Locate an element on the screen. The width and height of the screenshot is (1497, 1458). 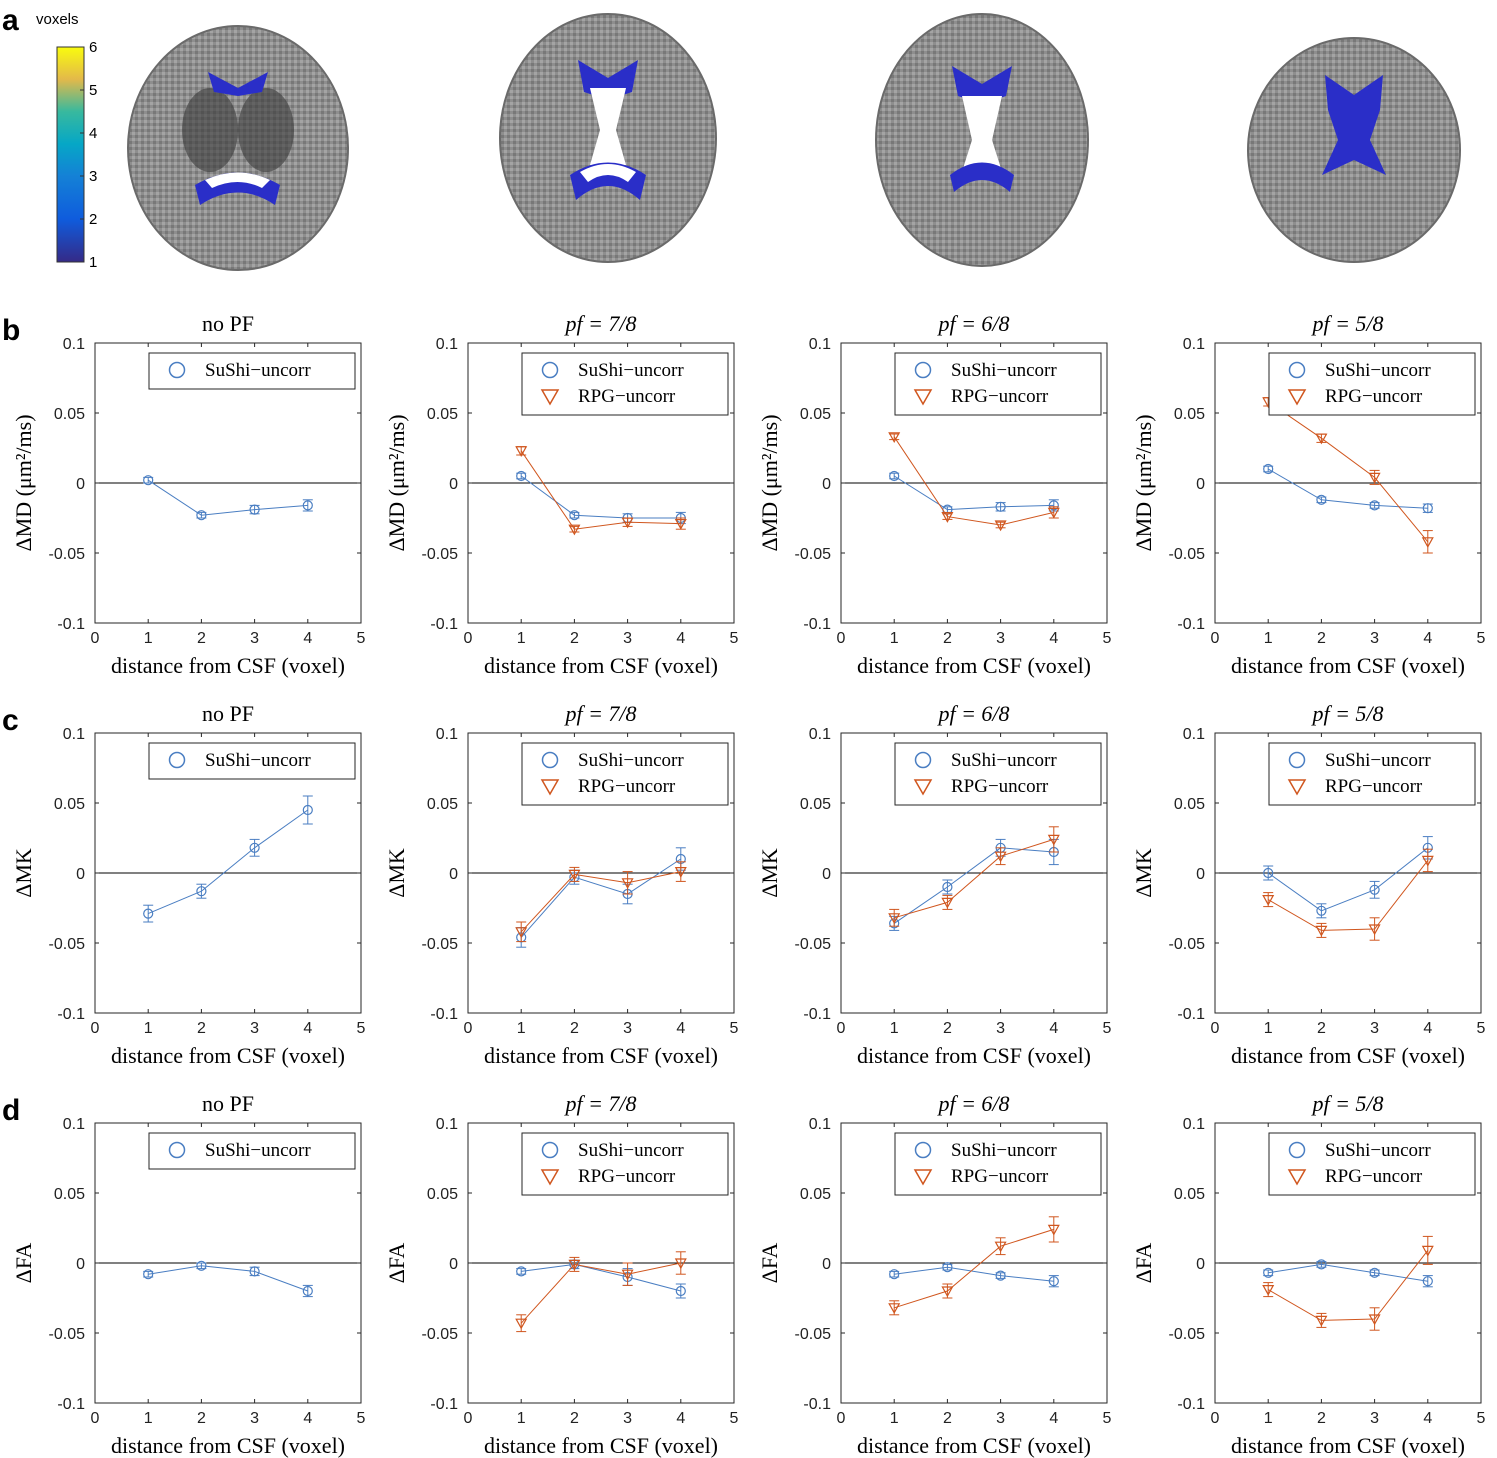
legend-marker-sushi is located at coordinates (1297, 760).